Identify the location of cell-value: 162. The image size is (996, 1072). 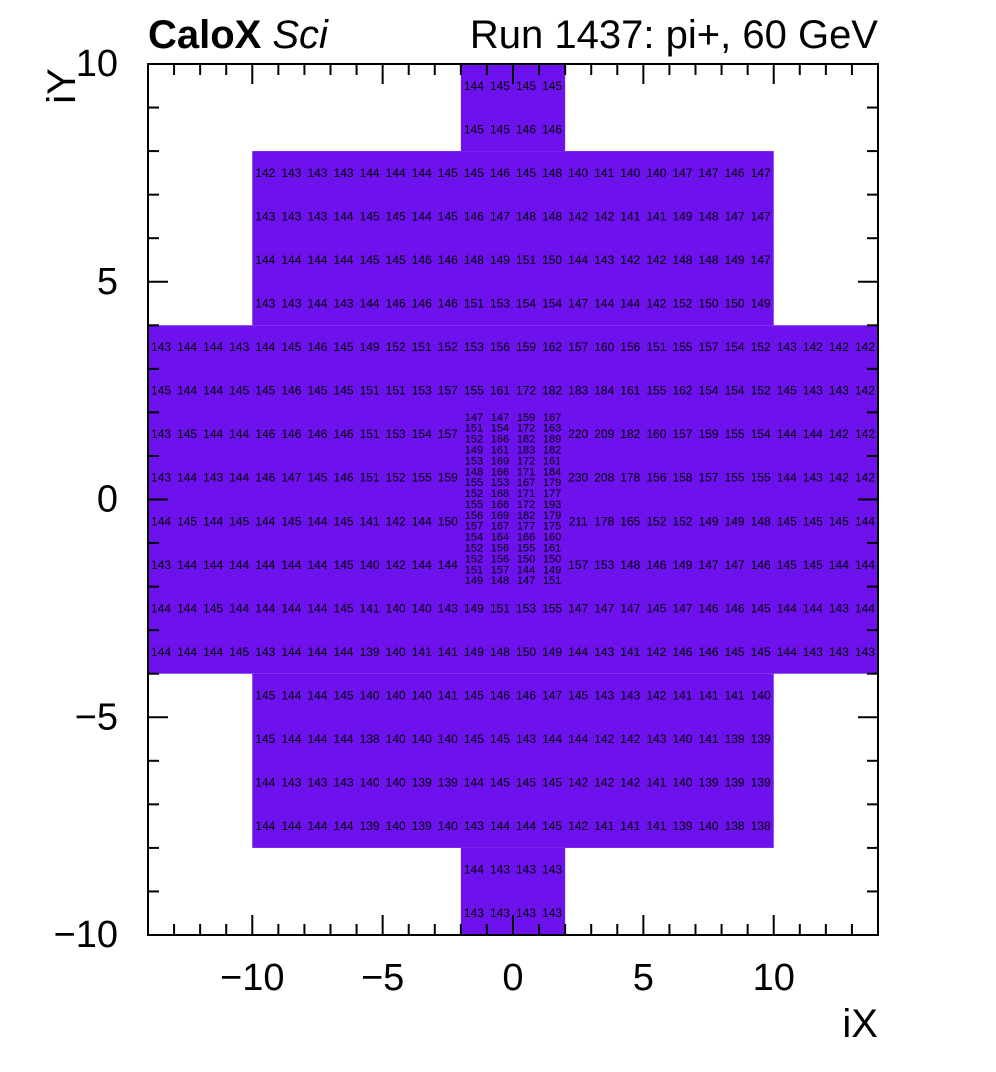
(682, 391).